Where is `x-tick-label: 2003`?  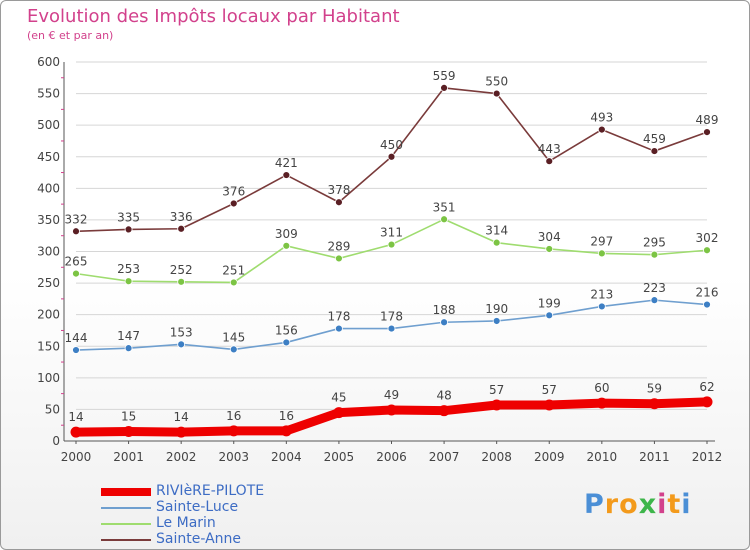
x-tick-label: 2003 is located at coordinates (233, 457).